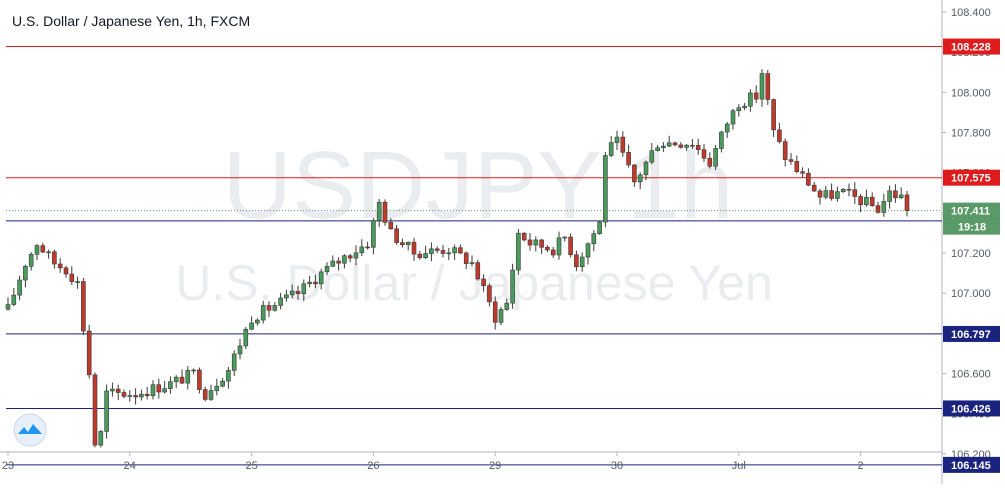 The width and height of the screenshot is (1005, 489). I want to click on tradingview-logo, so click(30, 430).